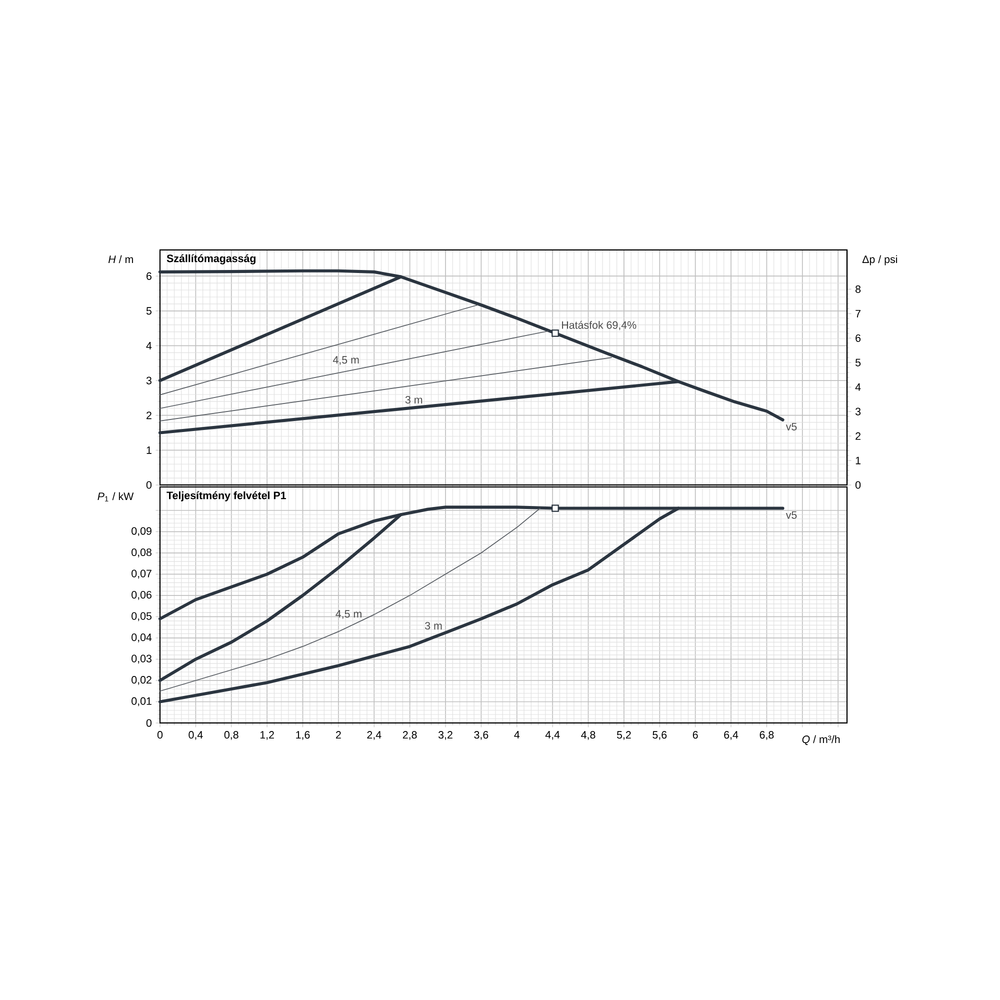  I want to click on y2-tick-label: 6, so click(858, 338).